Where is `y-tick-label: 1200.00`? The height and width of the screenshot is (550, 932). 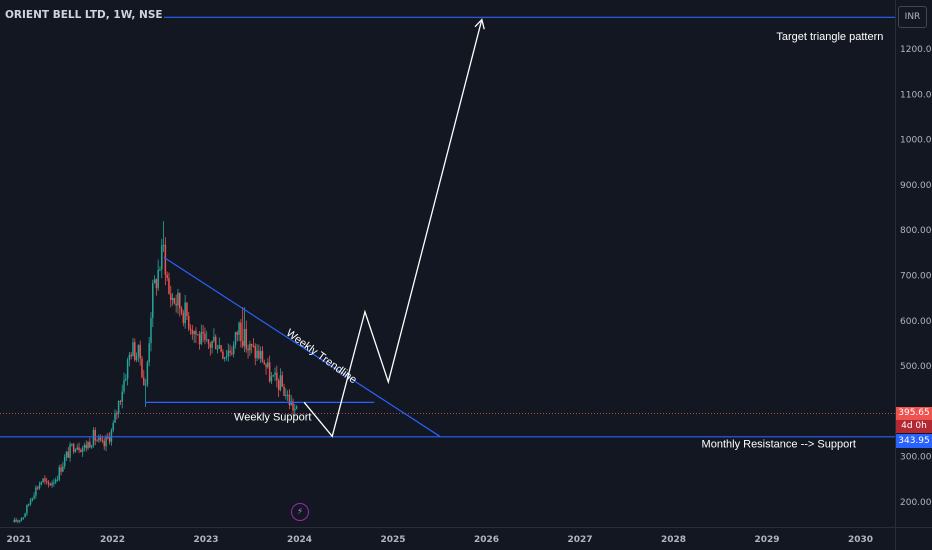
y-tick-label: 1200.00 is located at coordinates (916, 50).